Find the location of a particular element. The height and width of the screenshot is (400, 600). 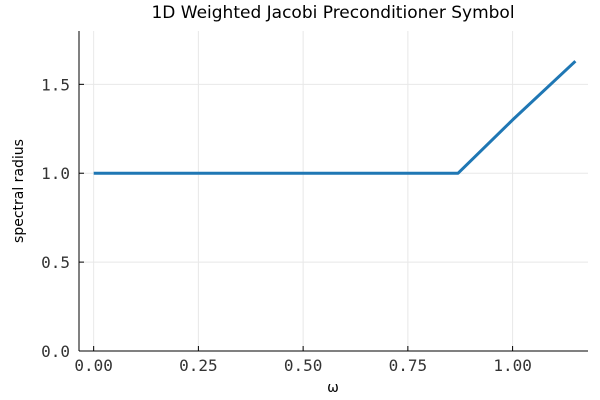

y-tick-label: 1.5 is located at coordinates (55, 84).